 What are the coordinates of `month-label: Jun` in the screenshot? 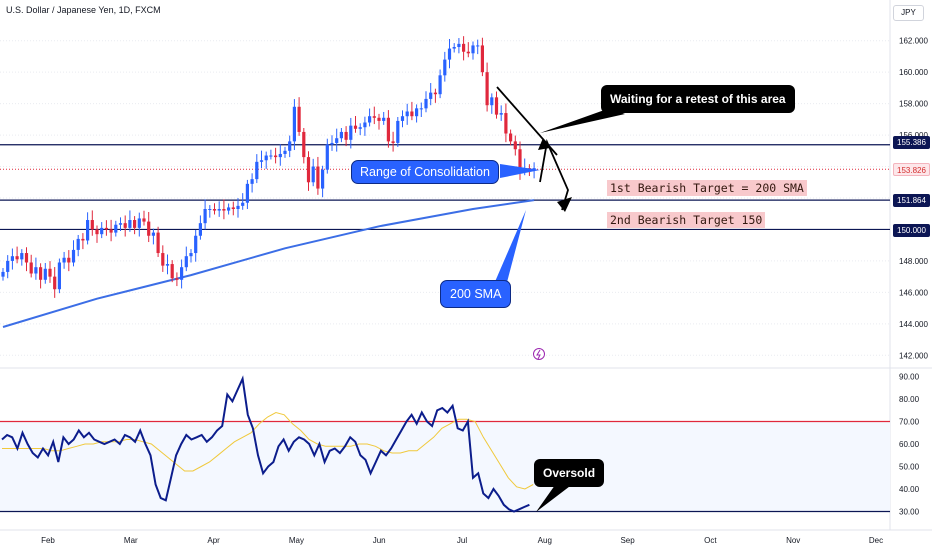 It's located at (379, 540).